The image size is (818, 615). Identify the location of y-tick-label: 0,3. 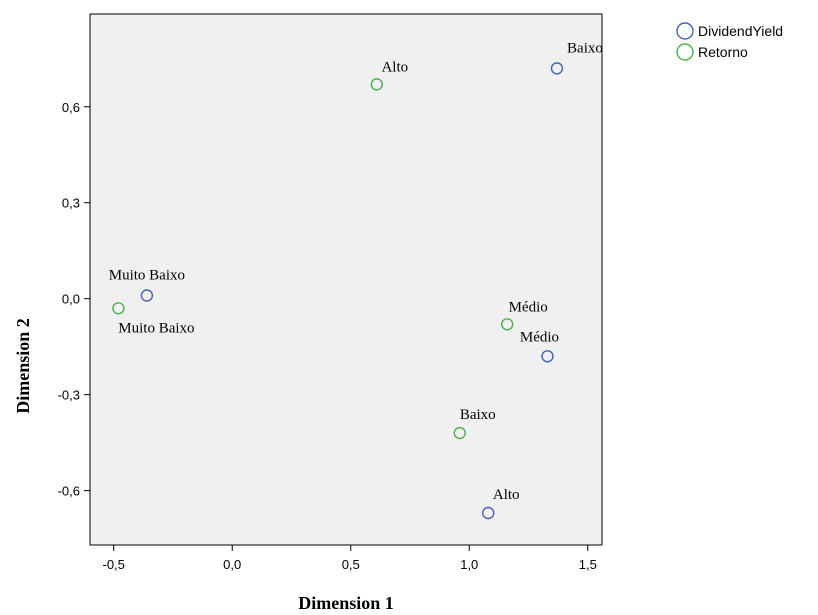
(71, 203).